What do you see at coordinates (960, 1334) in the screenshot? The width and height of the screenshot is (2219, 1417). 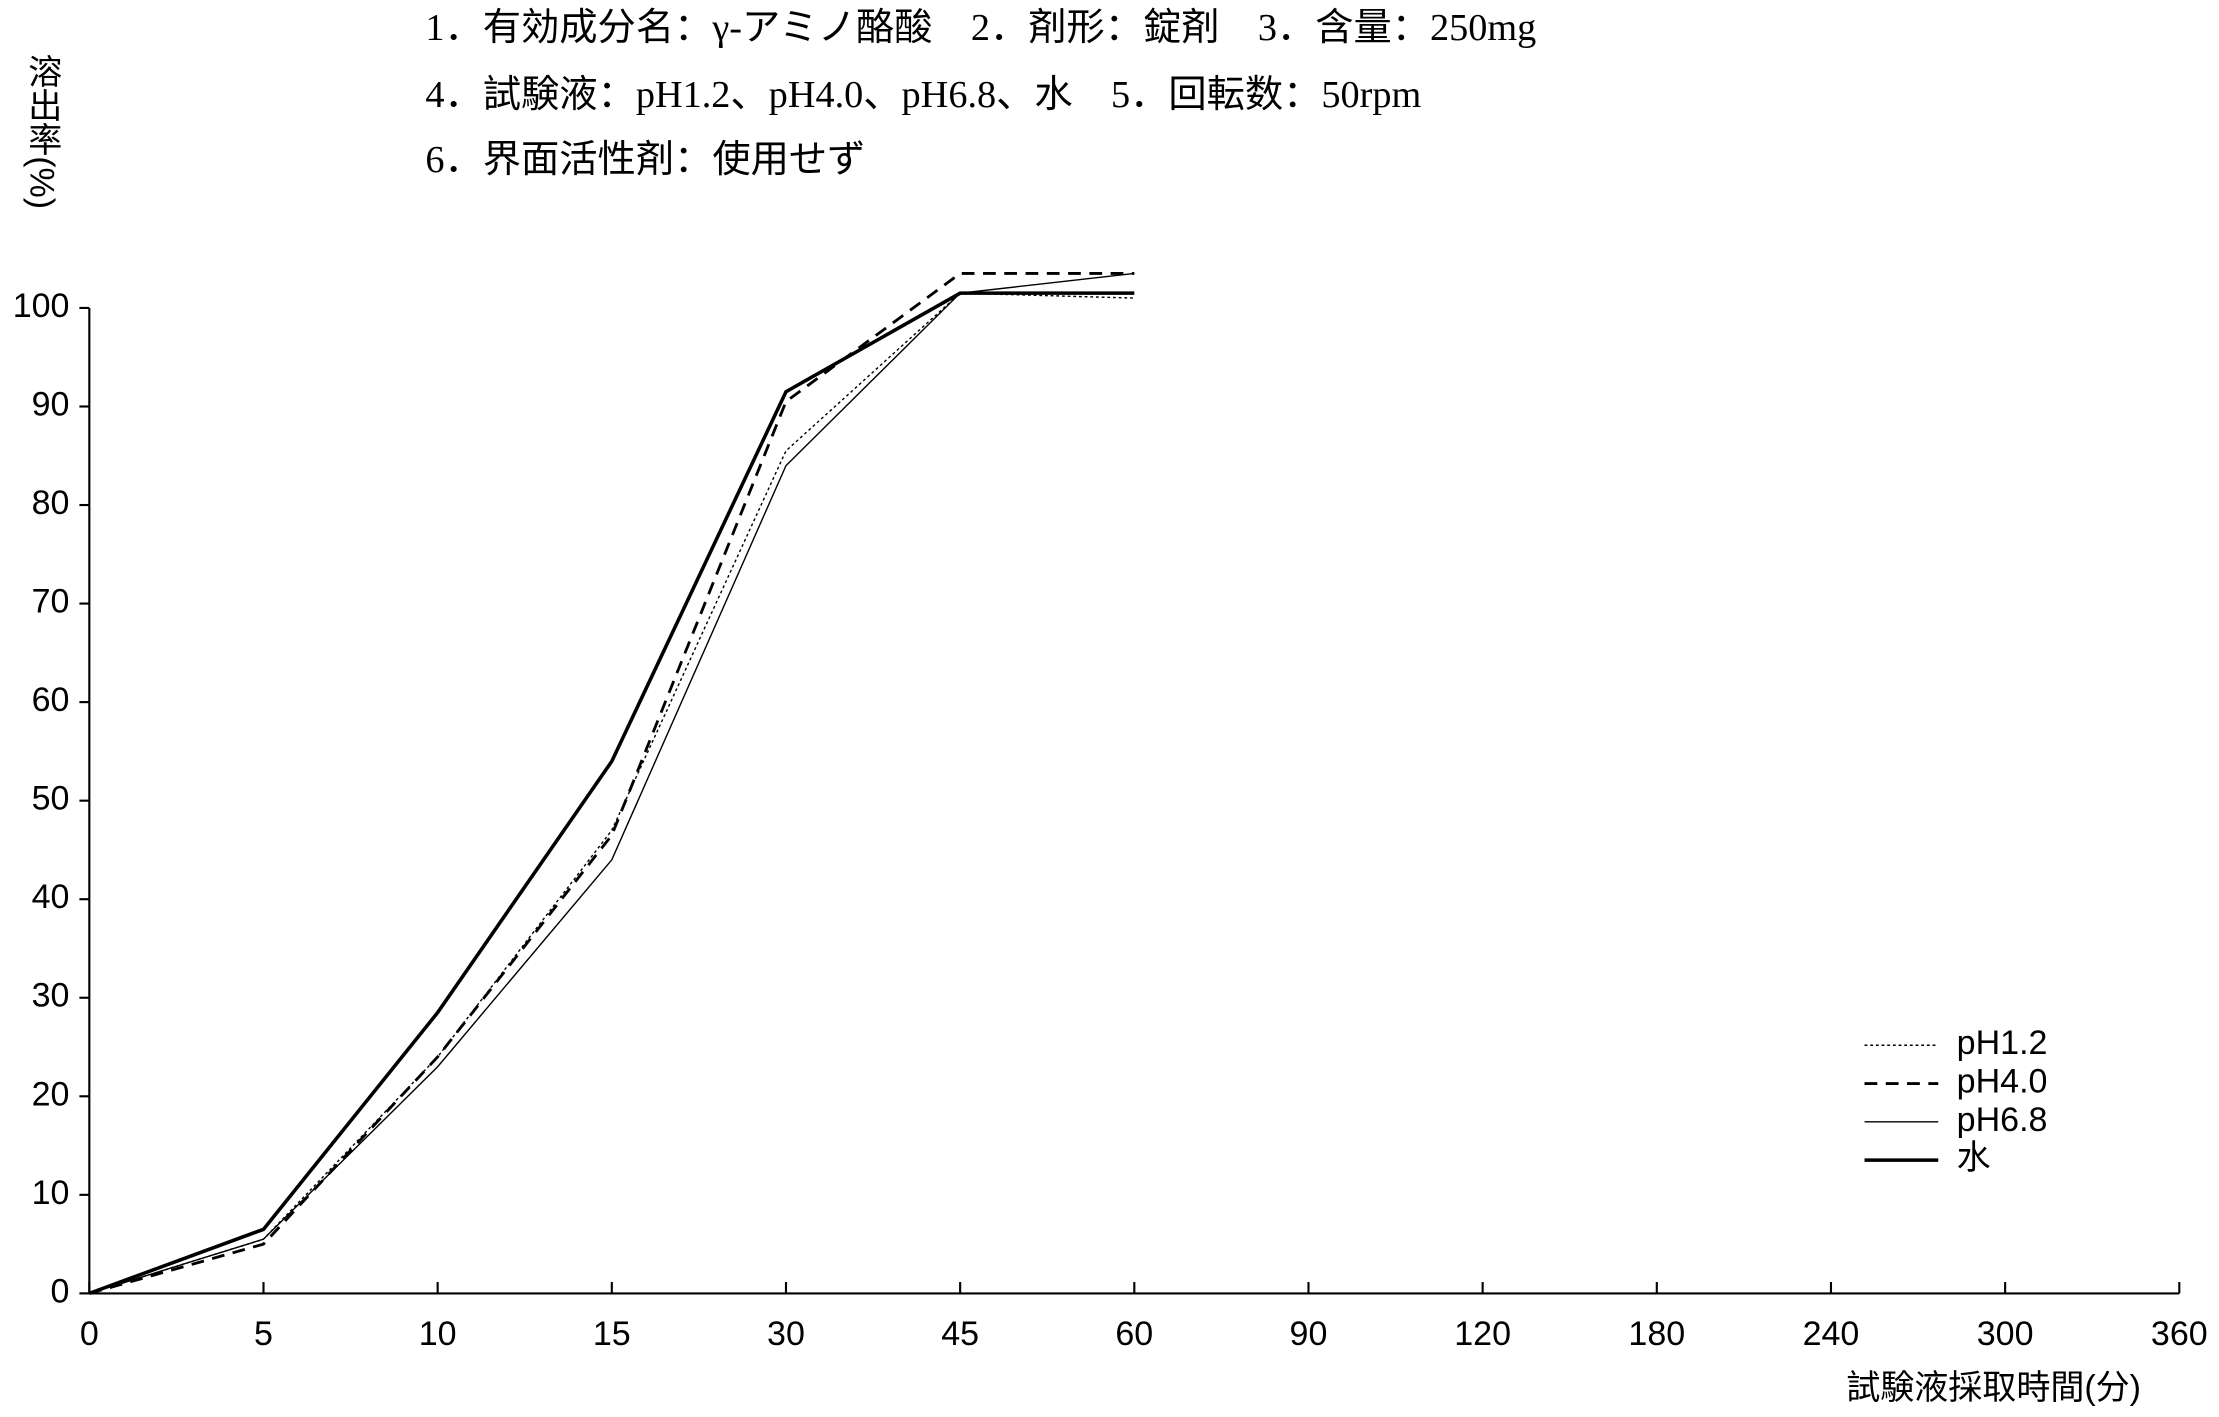 I see `x-tick-label: 45` at bounding box center [960, 1334].